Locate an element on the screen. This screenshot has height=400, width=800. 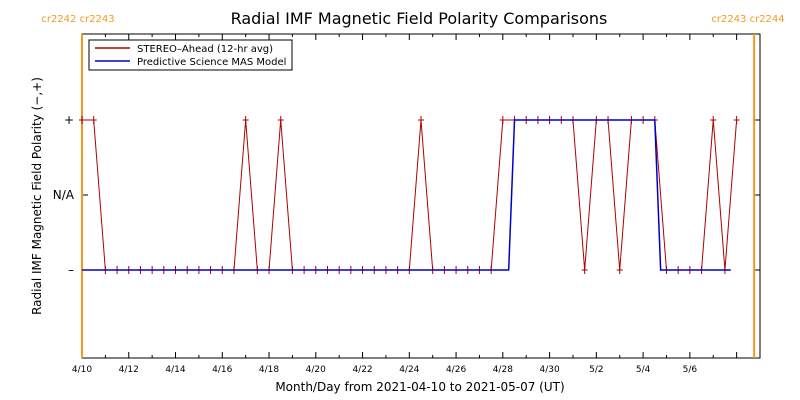
legend-box is located at coordinates (190, 55).